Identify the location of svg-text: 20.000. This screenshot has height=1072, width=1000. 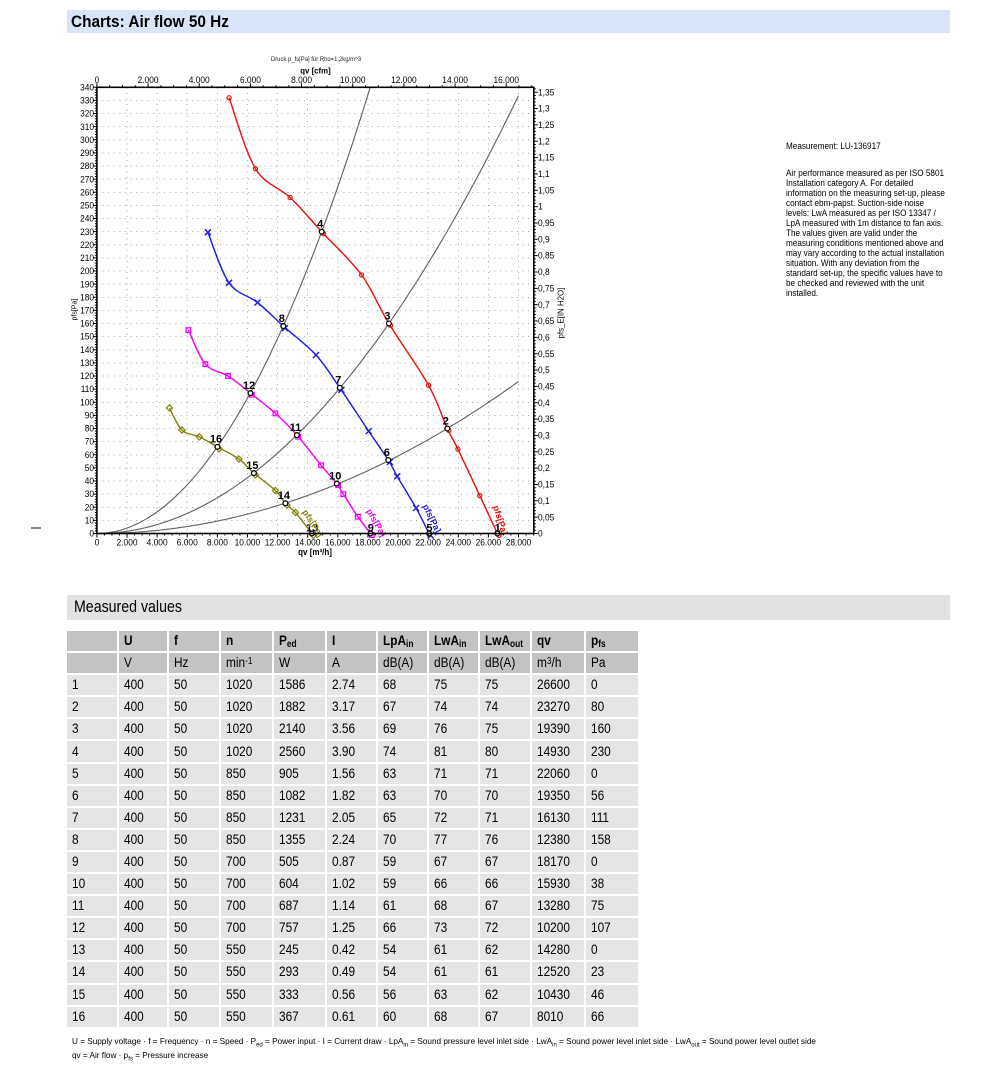
(398, 542).